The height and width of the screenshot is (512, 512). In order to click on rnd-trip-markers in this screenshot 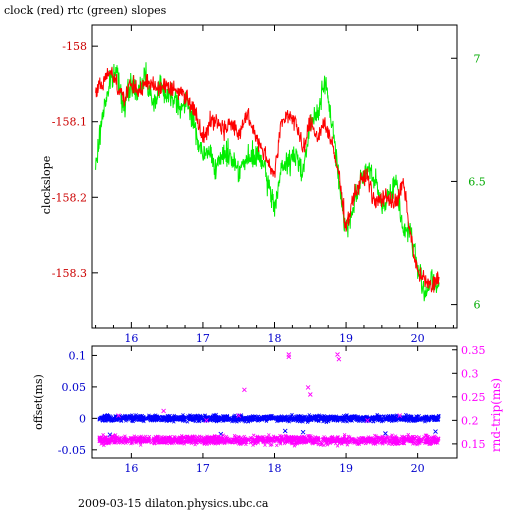, I will do `click(269, 440)`.